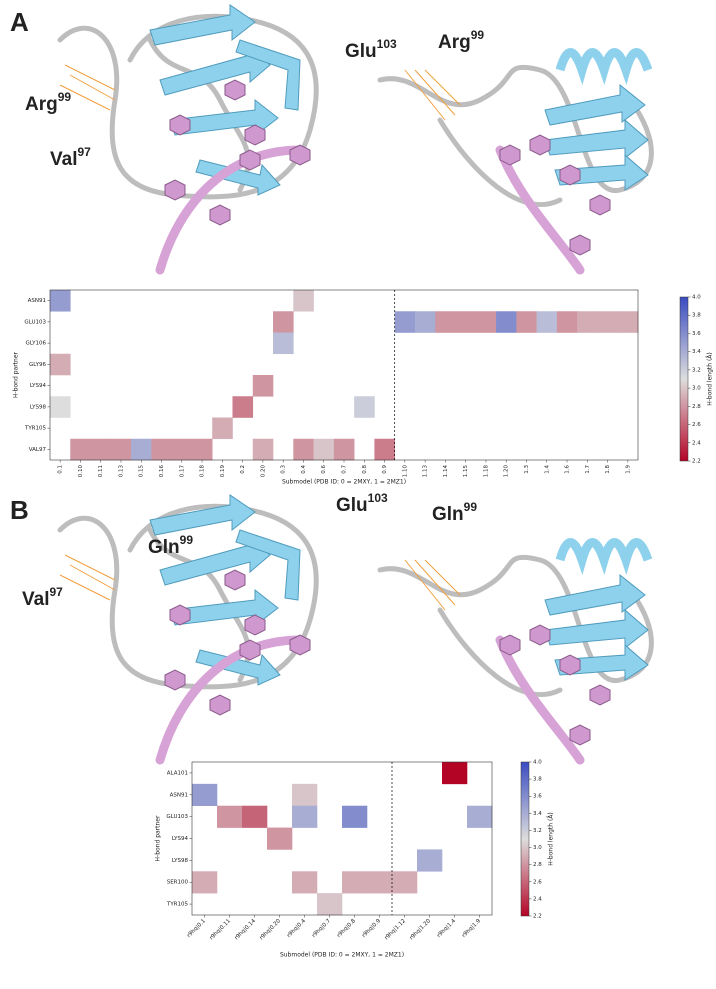 Image resolution: width=716 pixels, height=989 pixels. I want to click on x-tick-label: 0.19, so click(223, 471).